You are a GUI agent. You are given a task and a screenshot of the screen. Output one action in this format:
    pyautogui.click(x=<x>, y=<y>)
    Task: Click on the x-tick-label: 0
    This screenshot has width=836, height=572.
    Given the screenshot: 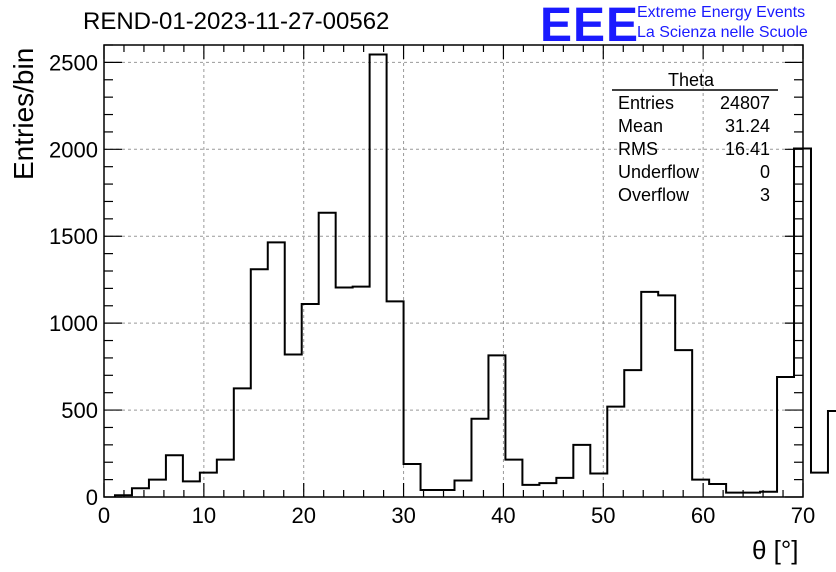 What is the action you would take?
    pyautogui.click(x=104, y=515)
    